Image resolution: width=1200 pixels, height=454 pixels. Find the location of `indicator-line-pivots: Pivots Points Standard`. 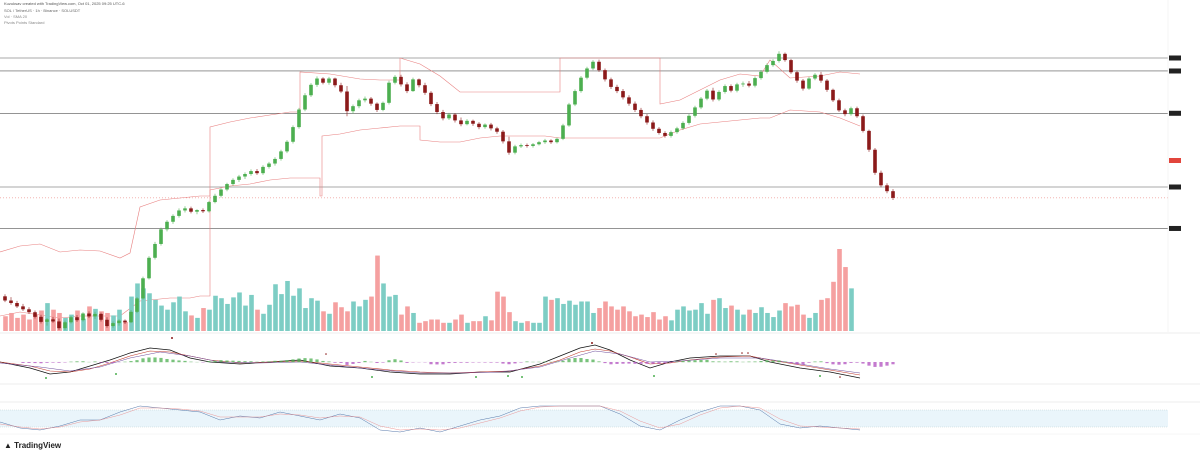

indicator-line-pivots: Pivots Points Standard is located at coordinates (24, 22).